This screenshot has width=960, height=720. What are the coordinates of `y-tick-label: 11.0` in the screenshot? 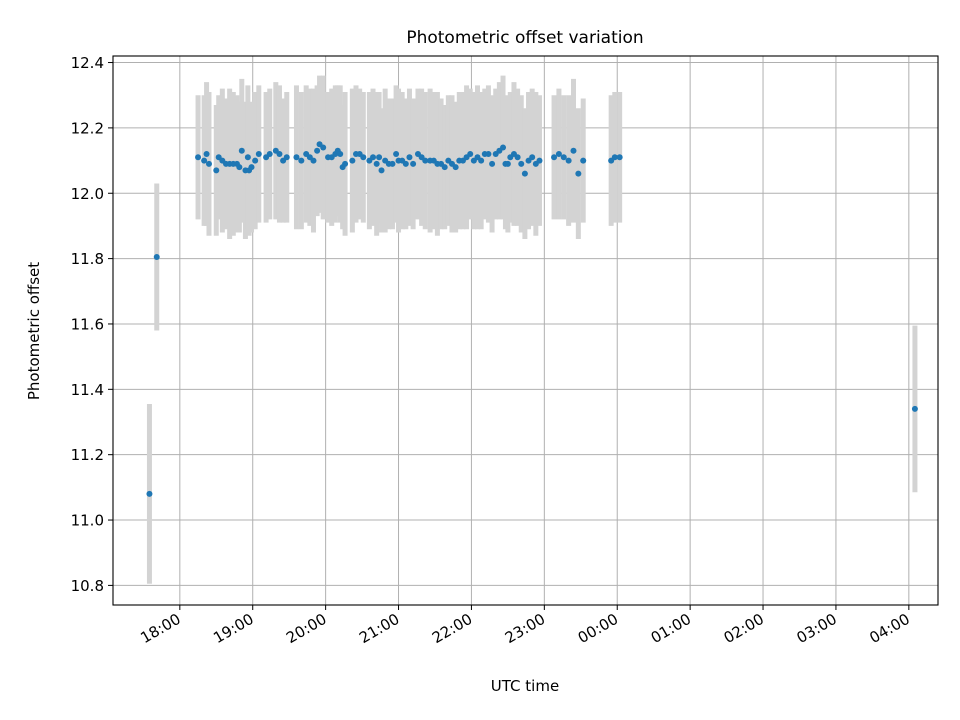 It's located at (87, 521).